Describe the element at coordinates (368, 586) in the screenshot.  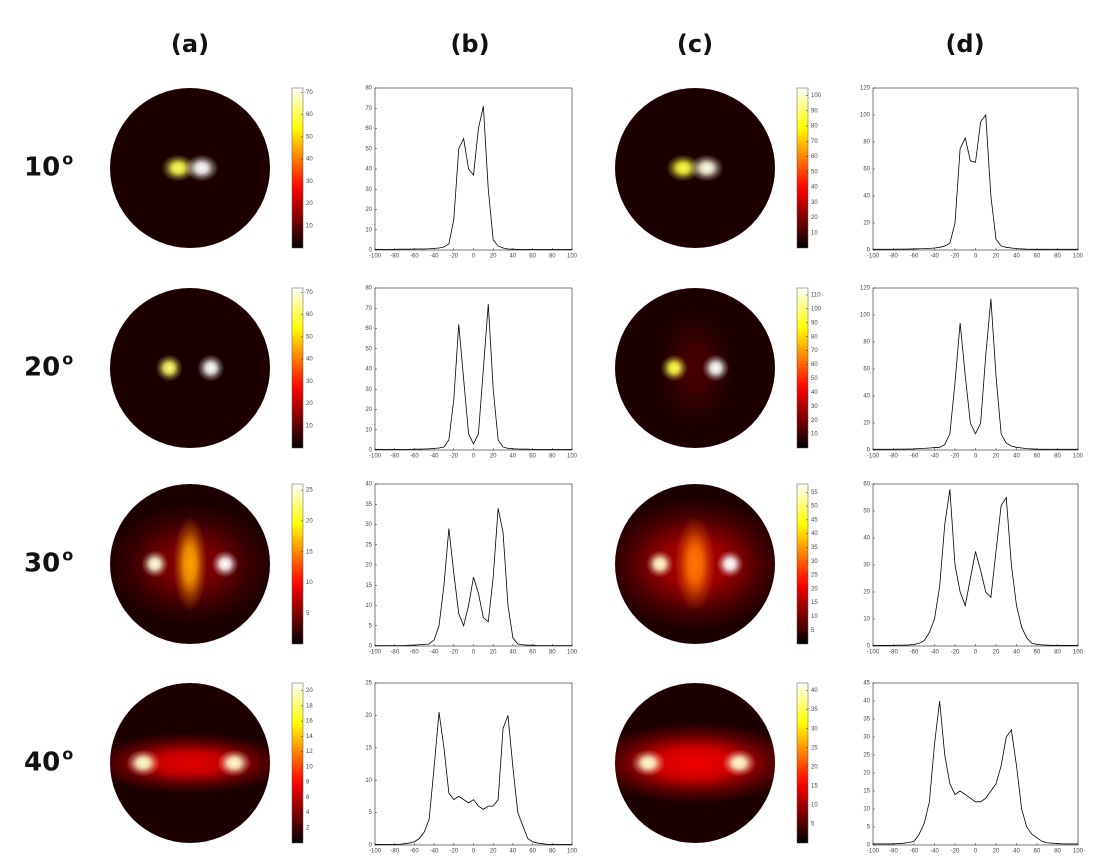
I see `y-tick-label: 15` at that location.